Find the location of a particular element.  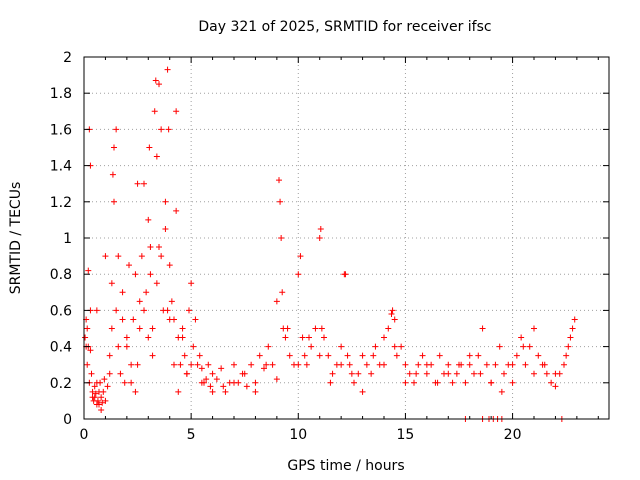

y-tick-label: 1 is located at coordinates (67, 239).